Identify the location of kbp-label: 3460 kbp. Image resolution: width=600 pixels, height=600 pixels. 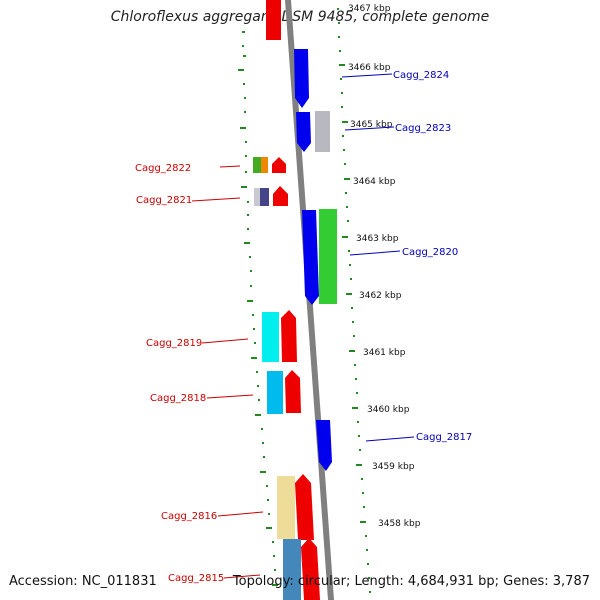
(388, 410).